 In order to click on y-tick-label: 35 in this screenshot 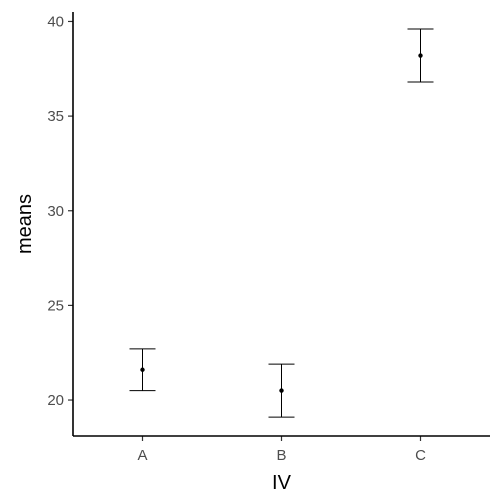, I will do `click(55, 116)`.